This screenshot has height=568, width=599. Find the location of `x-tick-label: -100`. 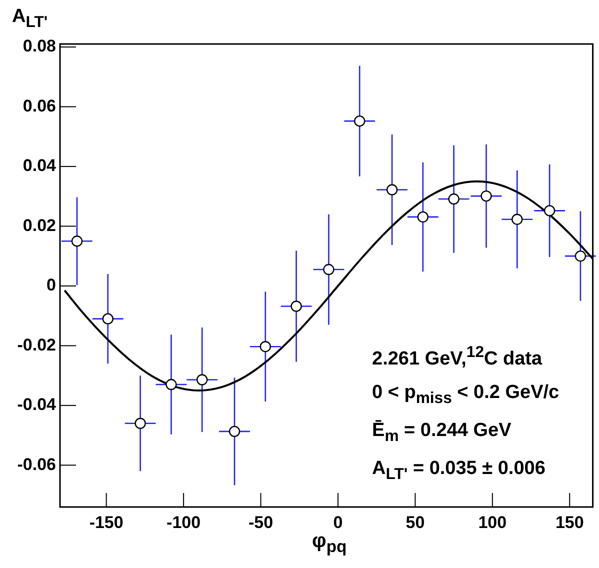

x-tick-label: -100 is located at coordinates (183, 522).